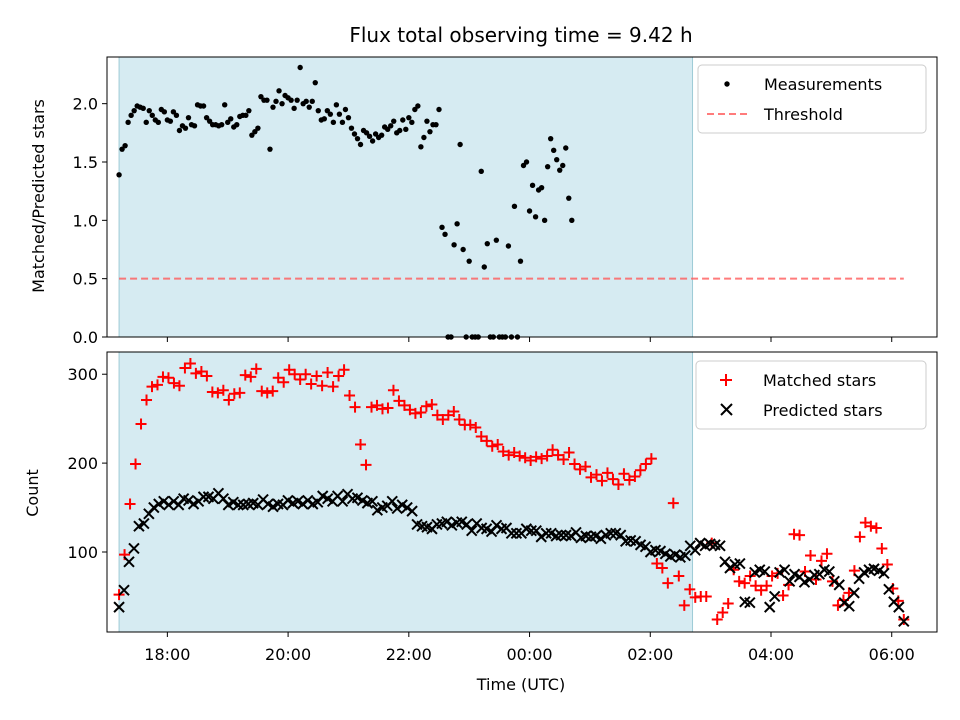  Describe the element at coordinates (812, 99) in the screenshot. I see `ratio-legend-box` at that location.